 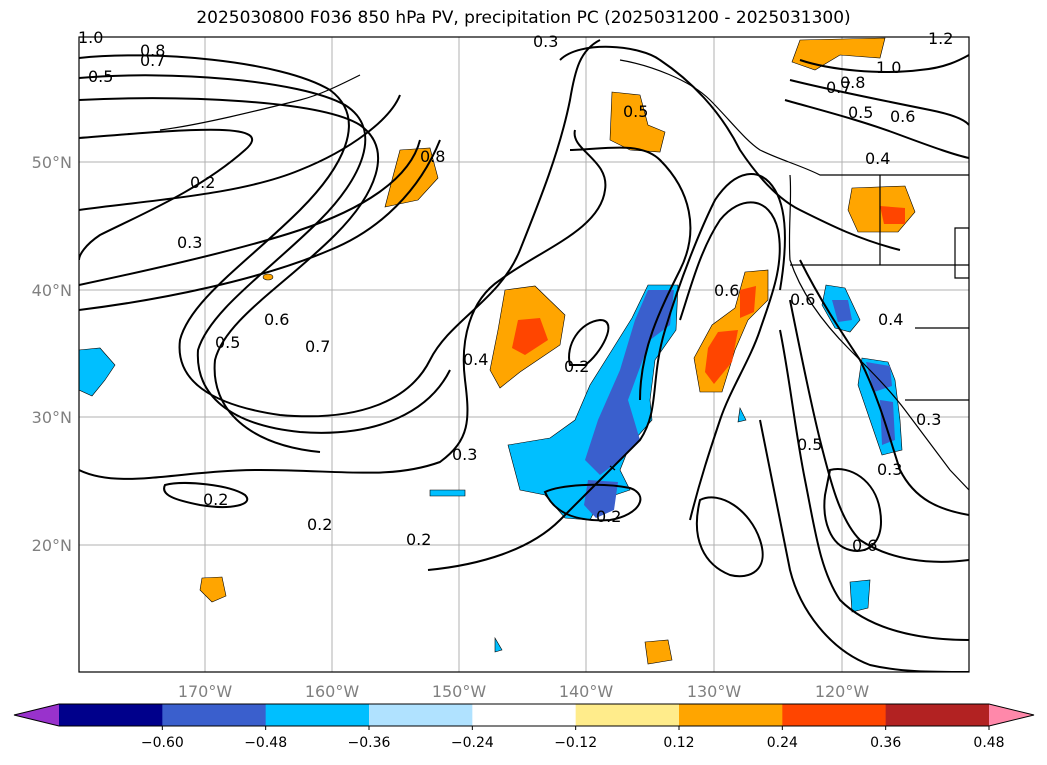 What do you see at coordinates (52, 290) in the screenshot?
I see `lat-label: 40°N` at bounding box center [52, 290].